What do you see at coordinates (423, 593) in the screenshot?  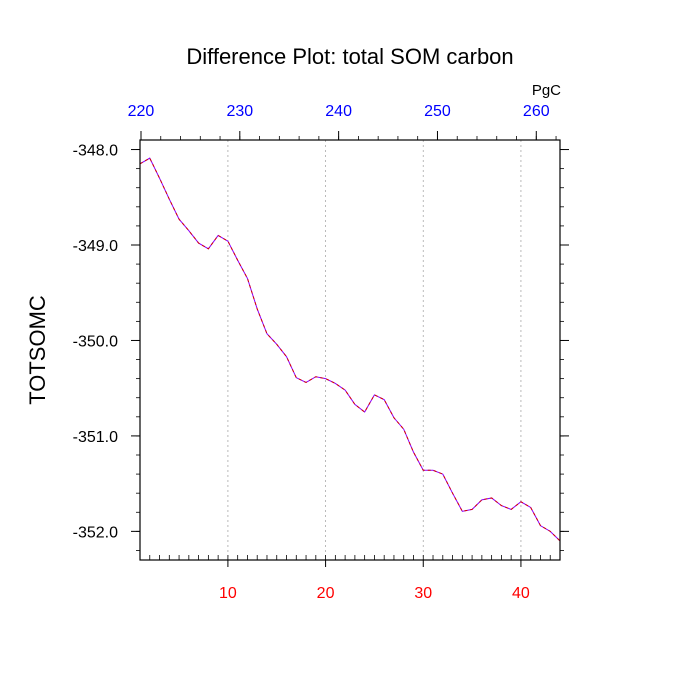 I see `x-tick-label: 30` at bounding box center [423, 593].